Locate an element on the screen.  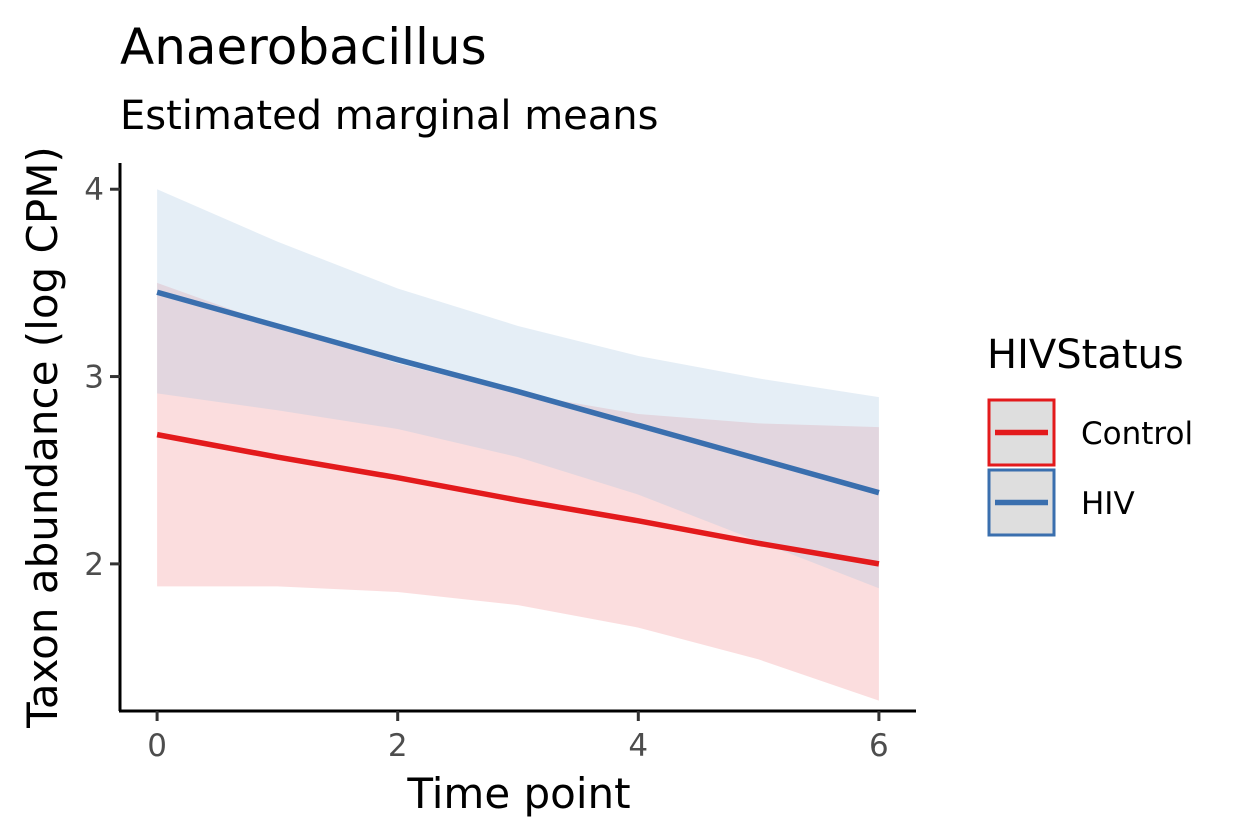
series-line-control is located at coordinates (518, 499).